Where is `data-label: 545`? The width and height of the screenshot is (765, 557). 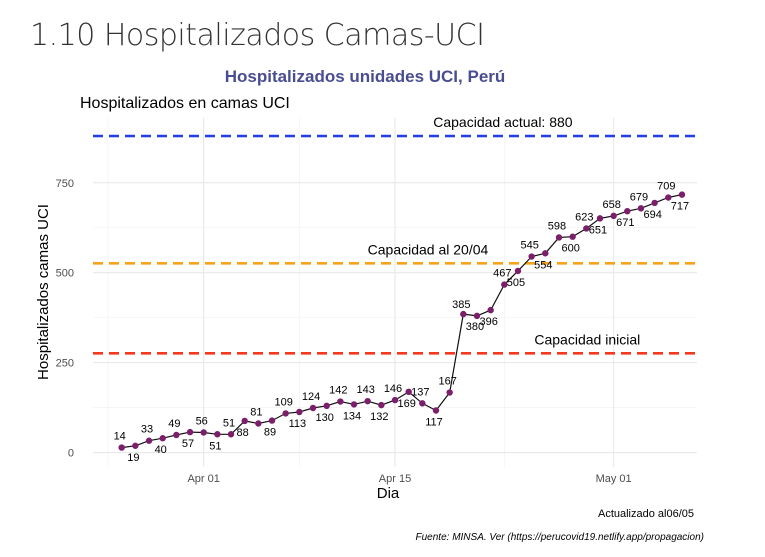
data-label: 545 is located at coordinates (529, 246).